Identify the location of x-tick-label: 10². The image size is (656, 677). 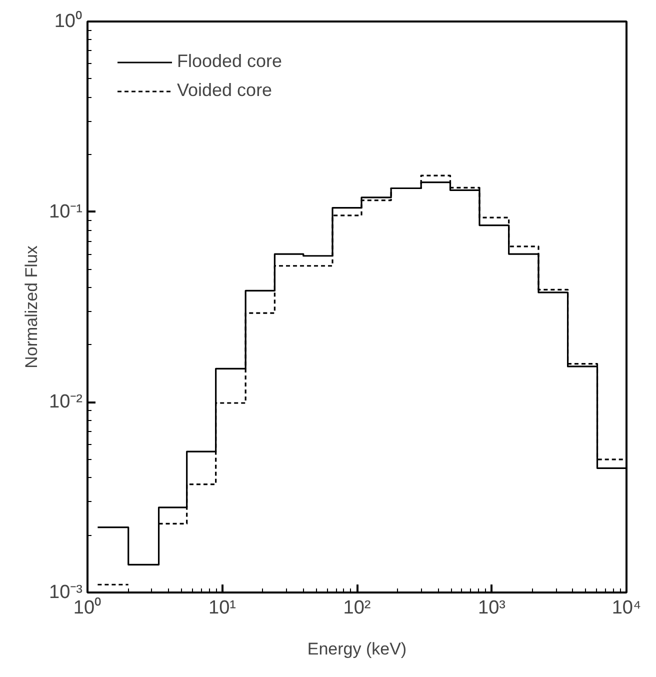
(357, 608).